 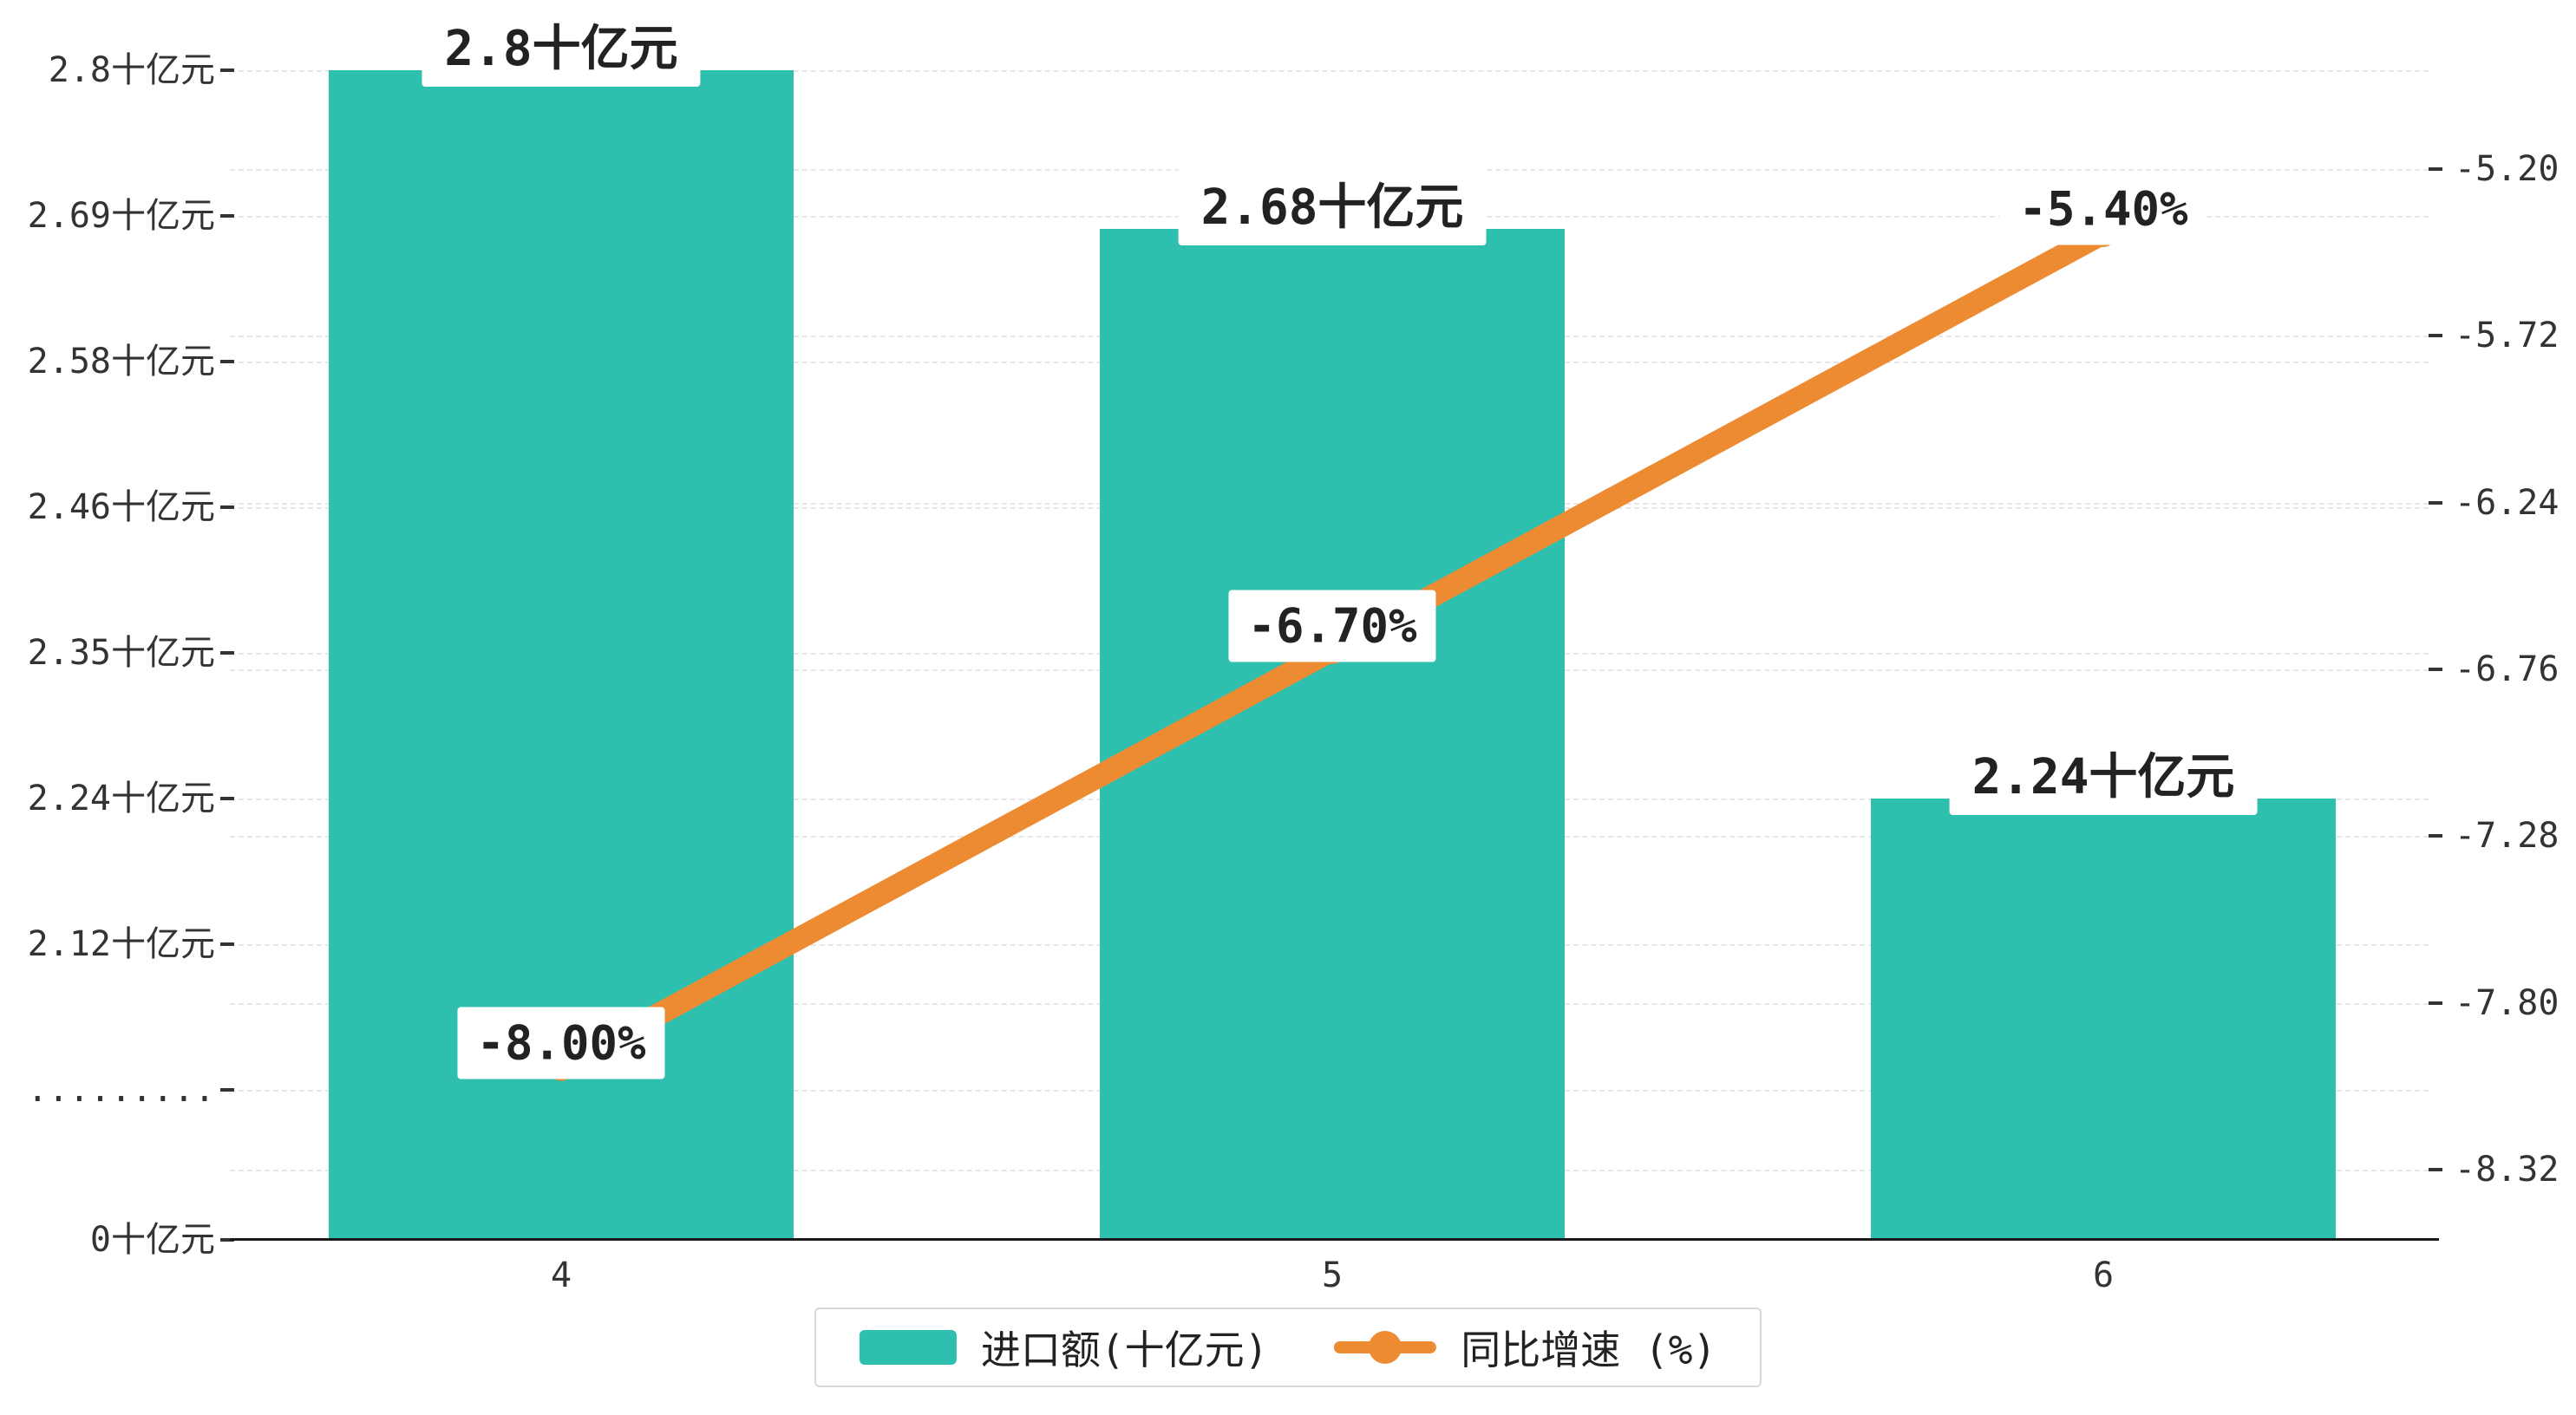 What do you see at coordinates (2103, 1275) in the screenshot?
I see `x-axis-tick-label: 6` at bounding box center [2103, 1275].